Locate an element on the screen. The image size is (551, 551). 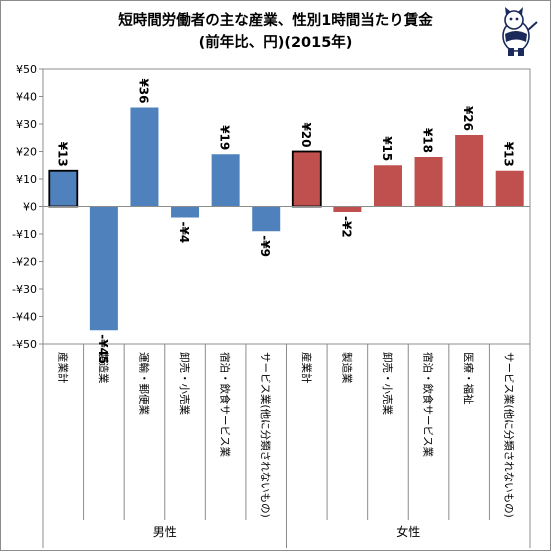
chart-subtitle: (前年比、円)(2015年) is located at coordinates (275, 43).